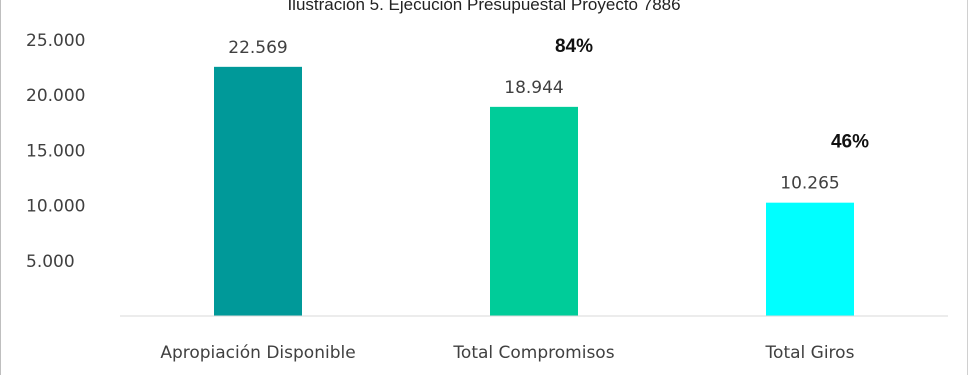 The height and width of the screenshot is (375, 968). I want to click on x-tick-label: Total Compromisos, so click(533, 353).